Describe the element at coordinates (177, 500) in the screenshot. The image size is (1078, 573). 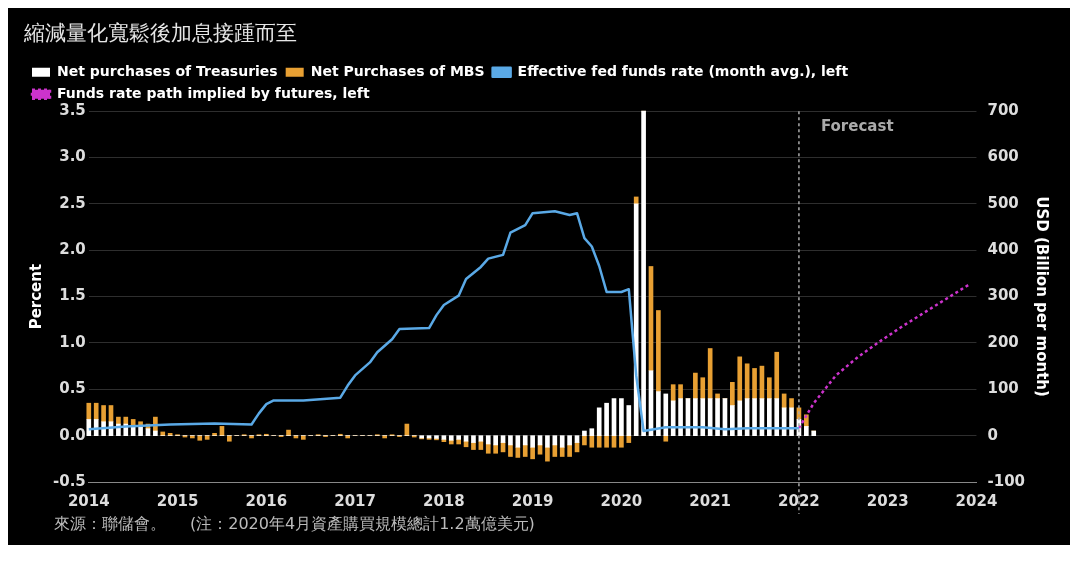
I see `x-tick-label: 2015` at that location.